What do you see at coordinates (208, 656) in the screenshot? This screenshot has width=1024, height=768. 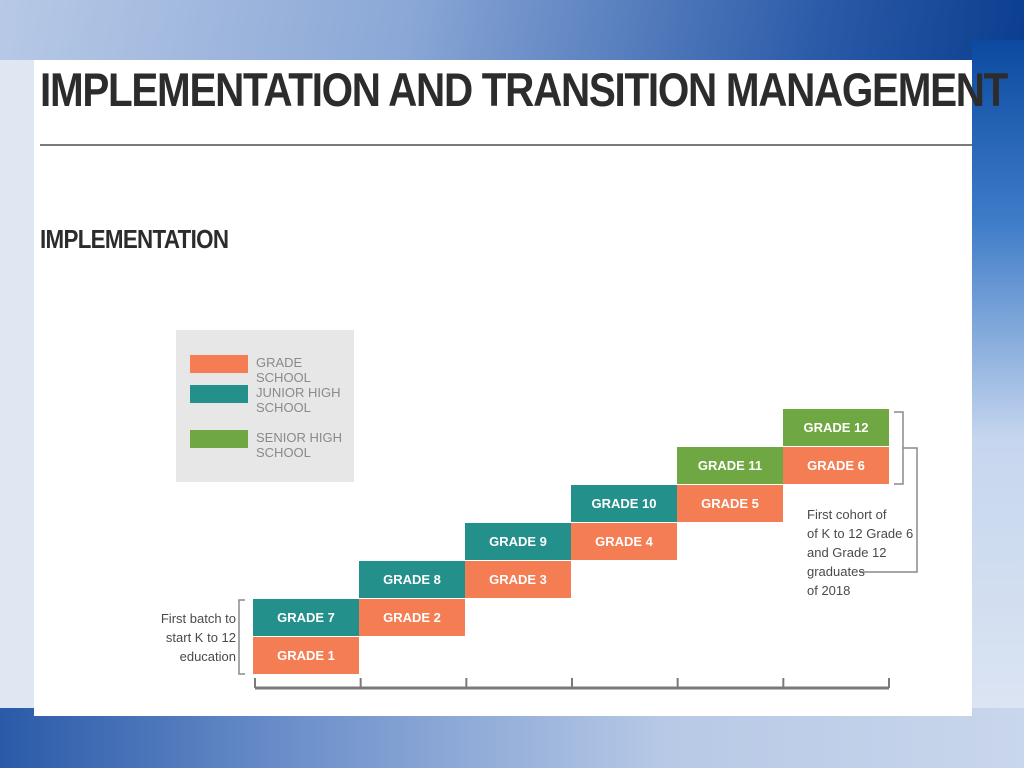 I see `first-batch-note-line: education` at bounding box center [208, 656].